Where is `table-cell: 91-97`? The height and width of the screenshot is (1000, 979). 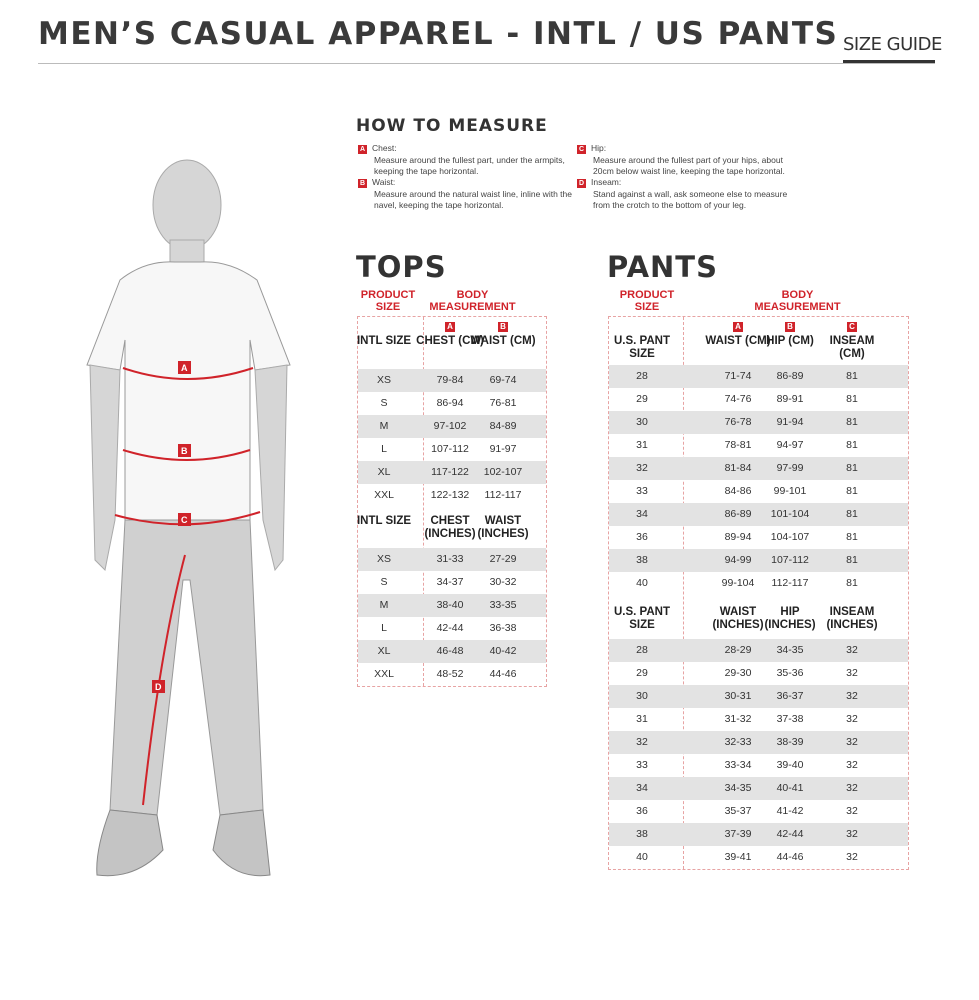
table-cell: 91-97 is located at coordinates (503, 449).